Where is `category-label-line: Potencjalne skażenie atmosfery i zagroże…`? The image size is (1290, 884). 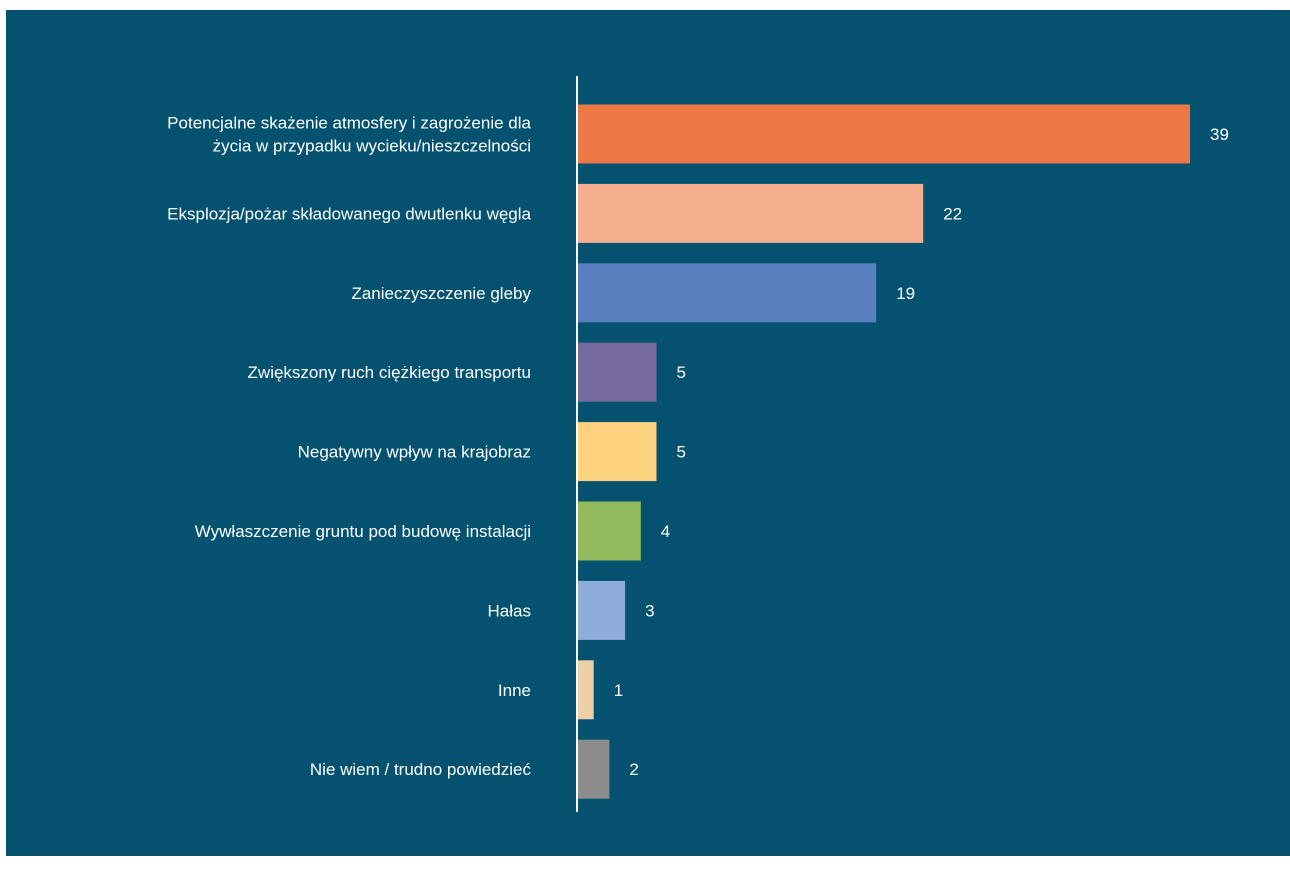
category-label-line: Potencjalne skażenie atmosfery i zagroże… is located at coordinates (349, 123).